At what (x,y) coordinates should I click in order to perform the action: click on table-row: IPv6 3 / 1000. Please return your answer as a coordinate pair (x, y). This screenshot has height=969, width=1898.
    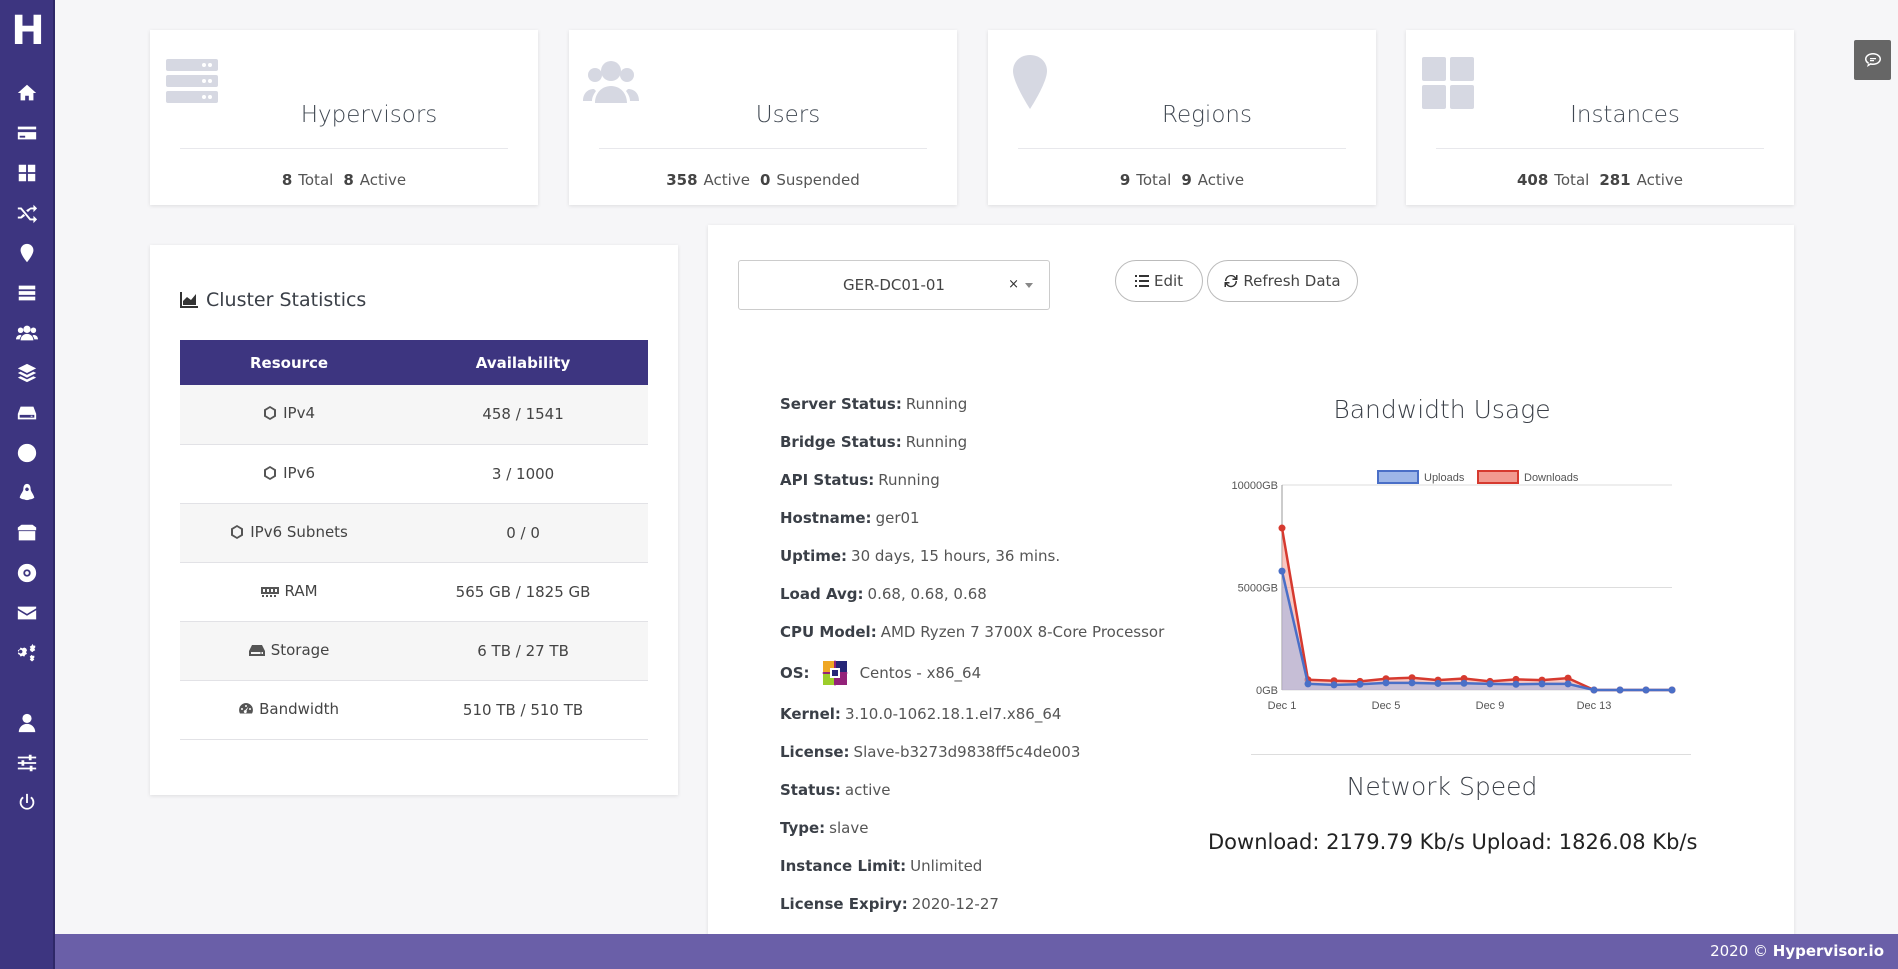
    Looking at the image, I should click on (414, 474).